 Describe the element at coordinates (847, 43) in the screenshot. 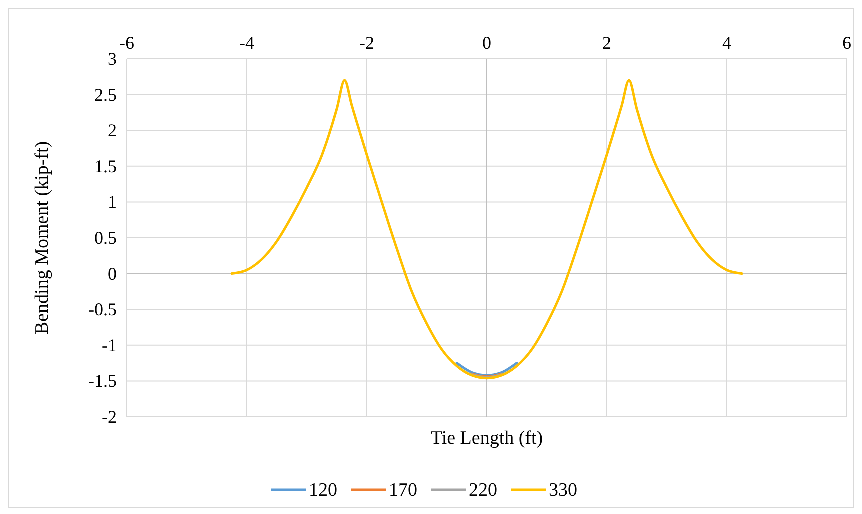

I see `x-tick-label: 6` at that location.